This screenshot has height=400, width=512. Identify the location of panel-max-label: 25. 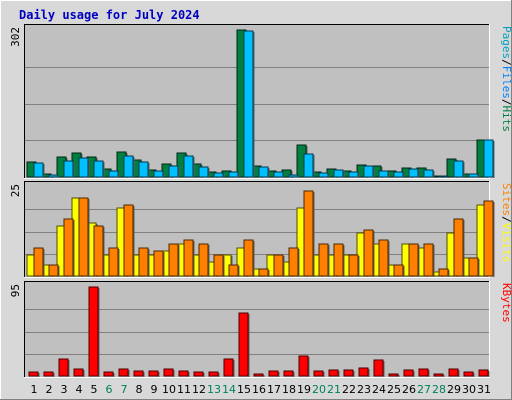
(15, 190).